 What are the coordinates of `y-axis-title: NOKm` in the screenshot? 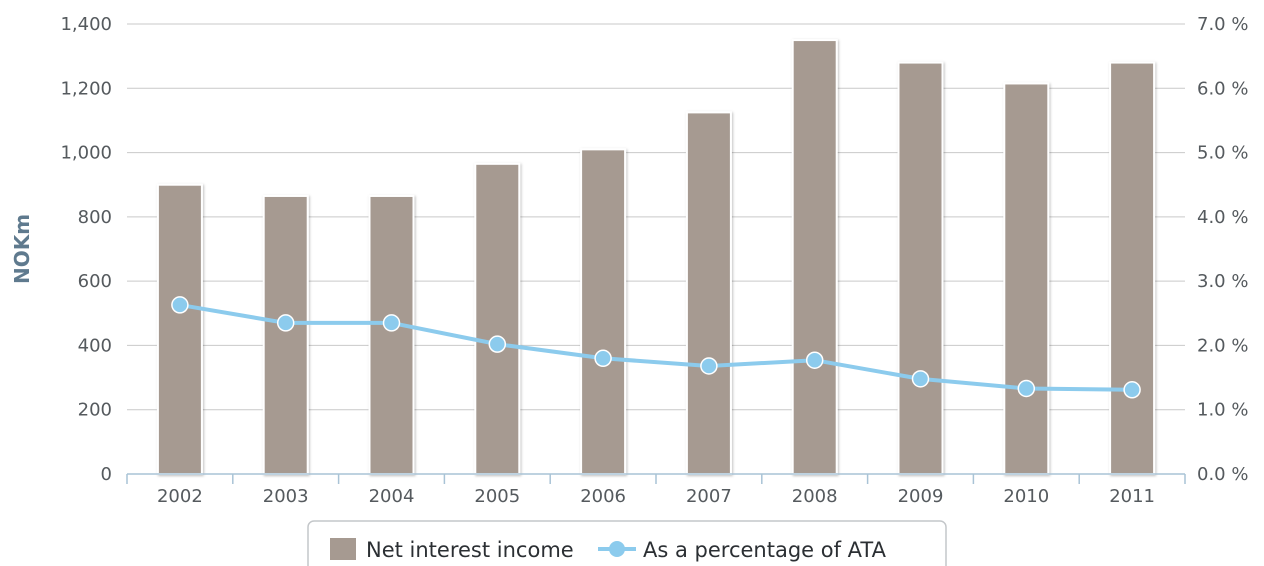 It's located at (22, 249).